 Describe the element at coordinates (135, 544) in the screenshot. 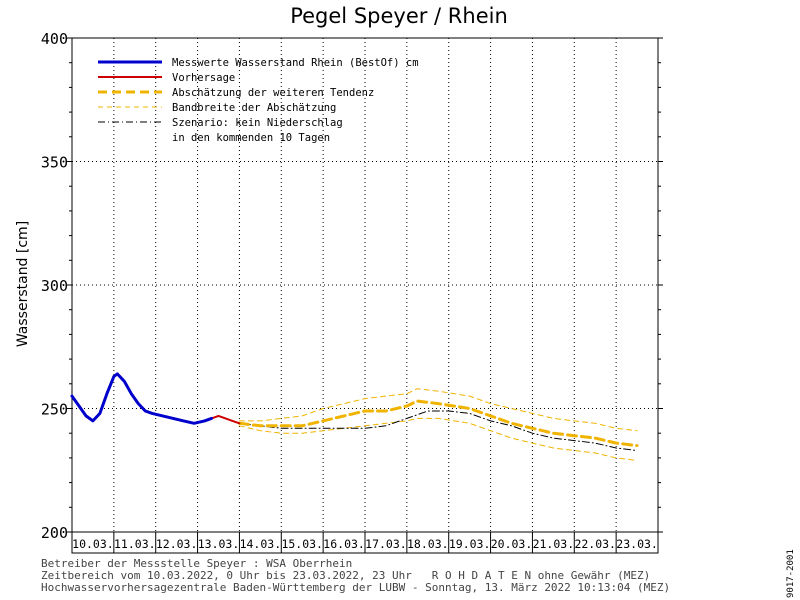

I see `x-tick-label: 11.03.` at that location.